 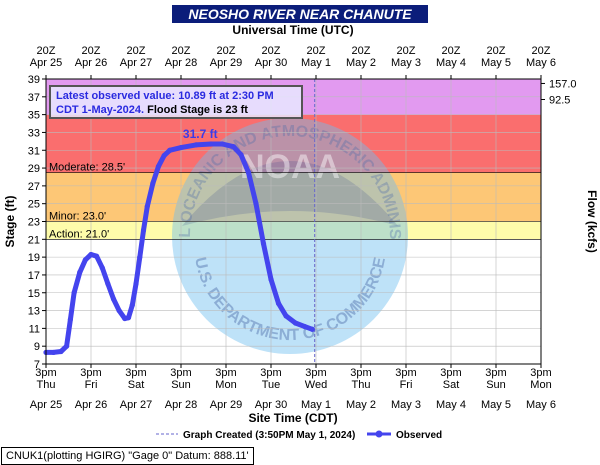 I want to click on legend-observed-label: Observed, so click(x=419, y=435).